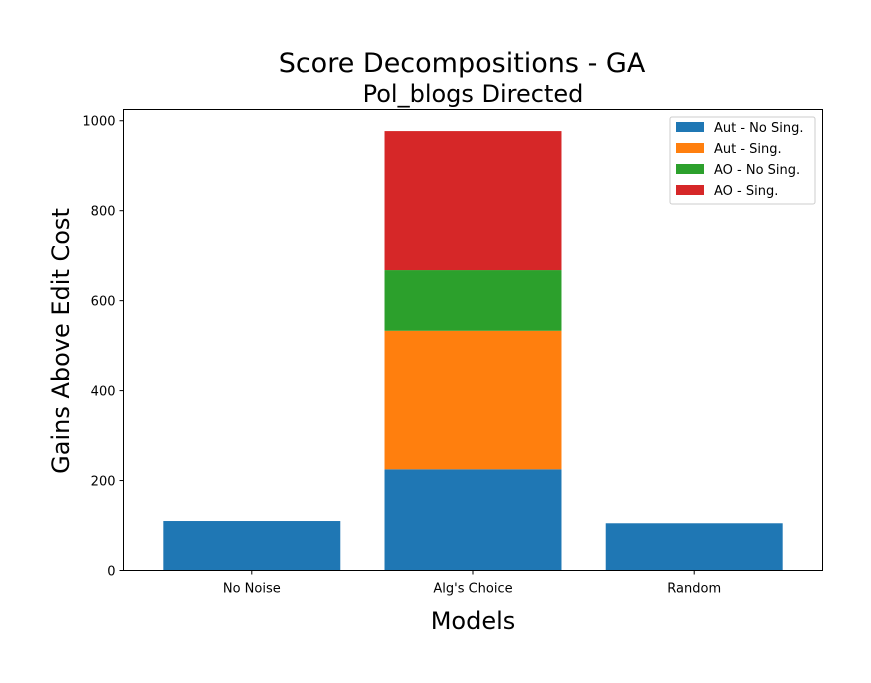 The image size is (871, 683). Describe the element at coordinates (473, 621) in the screenshot. I see `x-axis-label: Models` at that location.